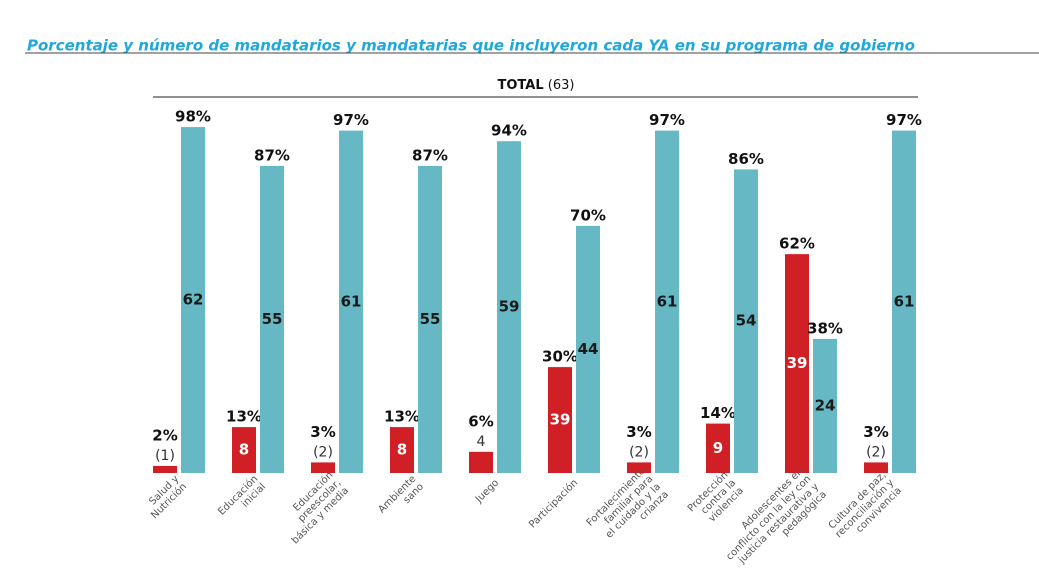 The width and height of the screenshot is (1039, 584). I want to click on value-label: 94%, so click(509, 131).